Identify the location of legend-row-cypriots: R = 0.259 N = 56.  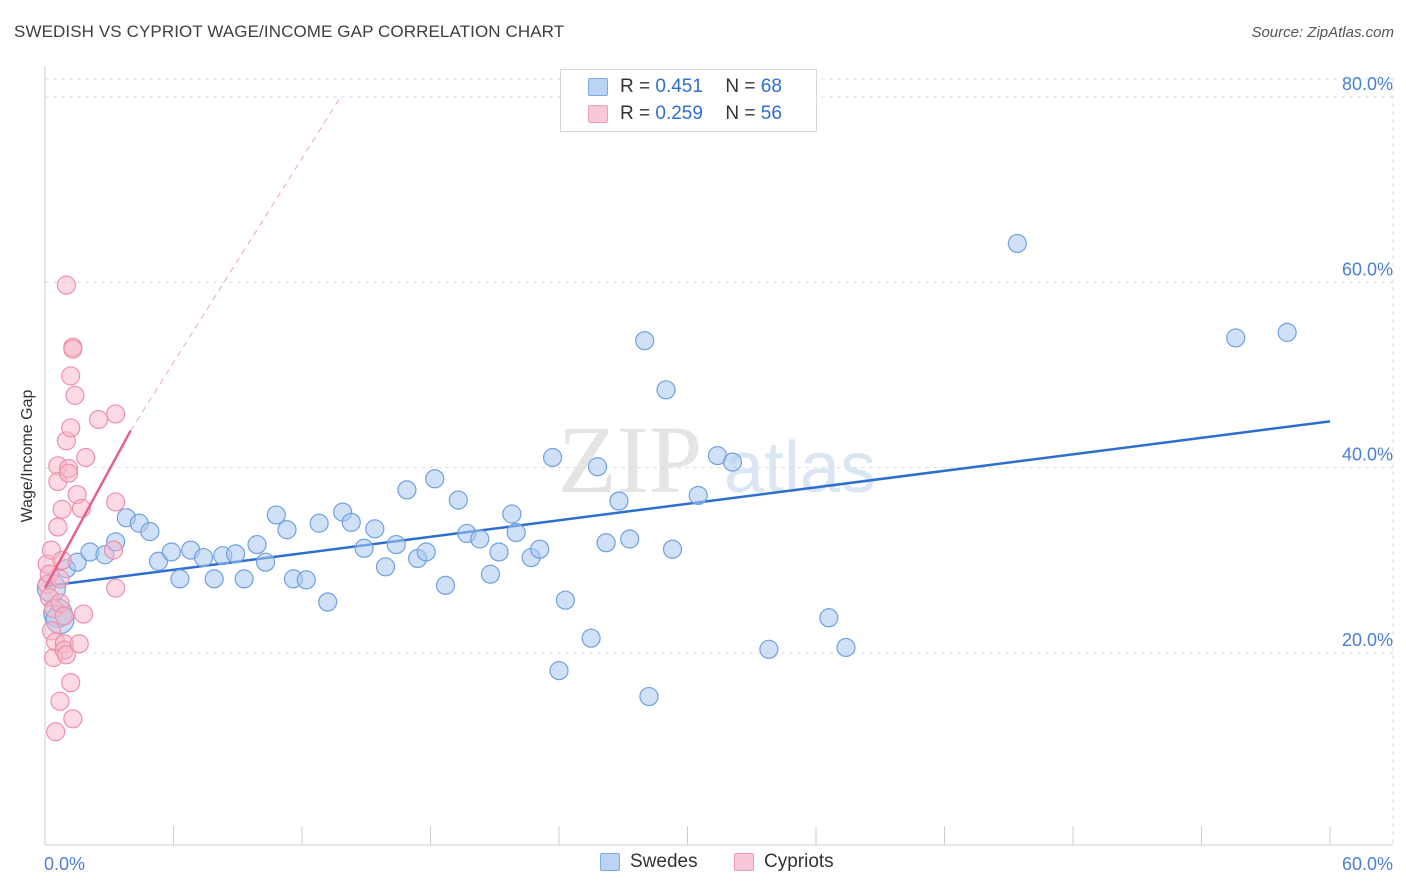
(685, 114).